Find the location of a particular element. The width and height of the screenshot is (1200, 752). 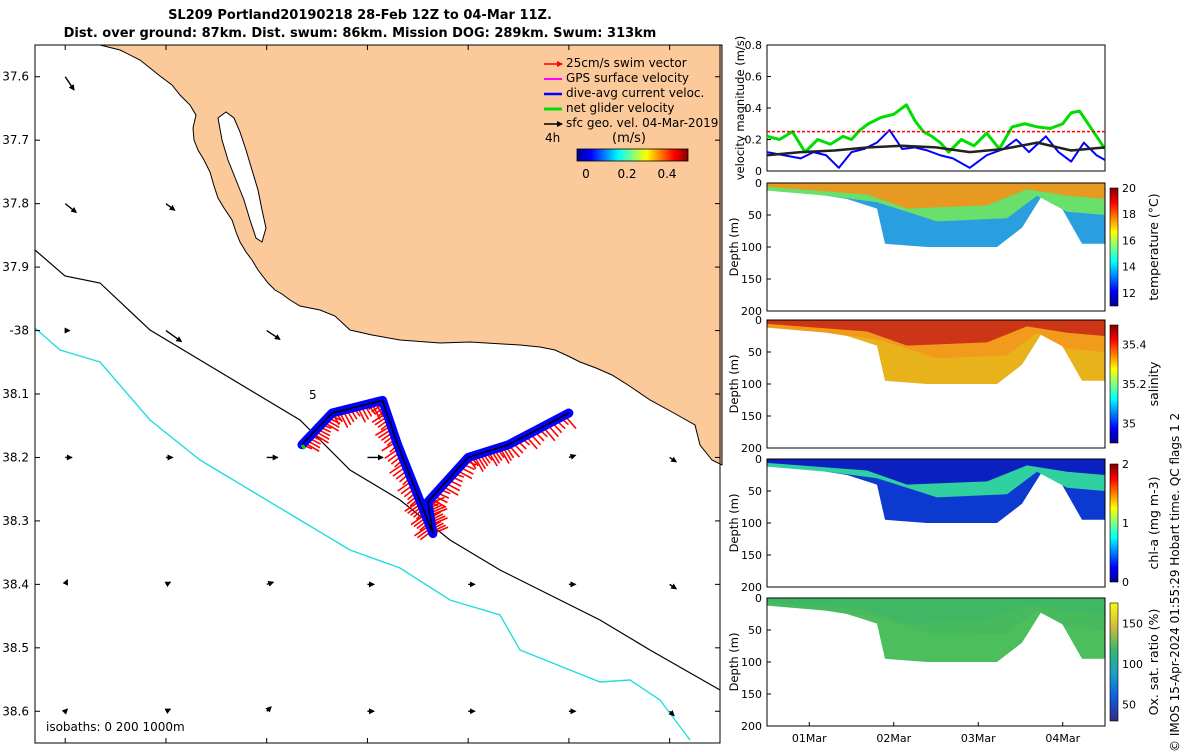

section-colorbar-tick: 14 is located at coordinates (1129, 267).